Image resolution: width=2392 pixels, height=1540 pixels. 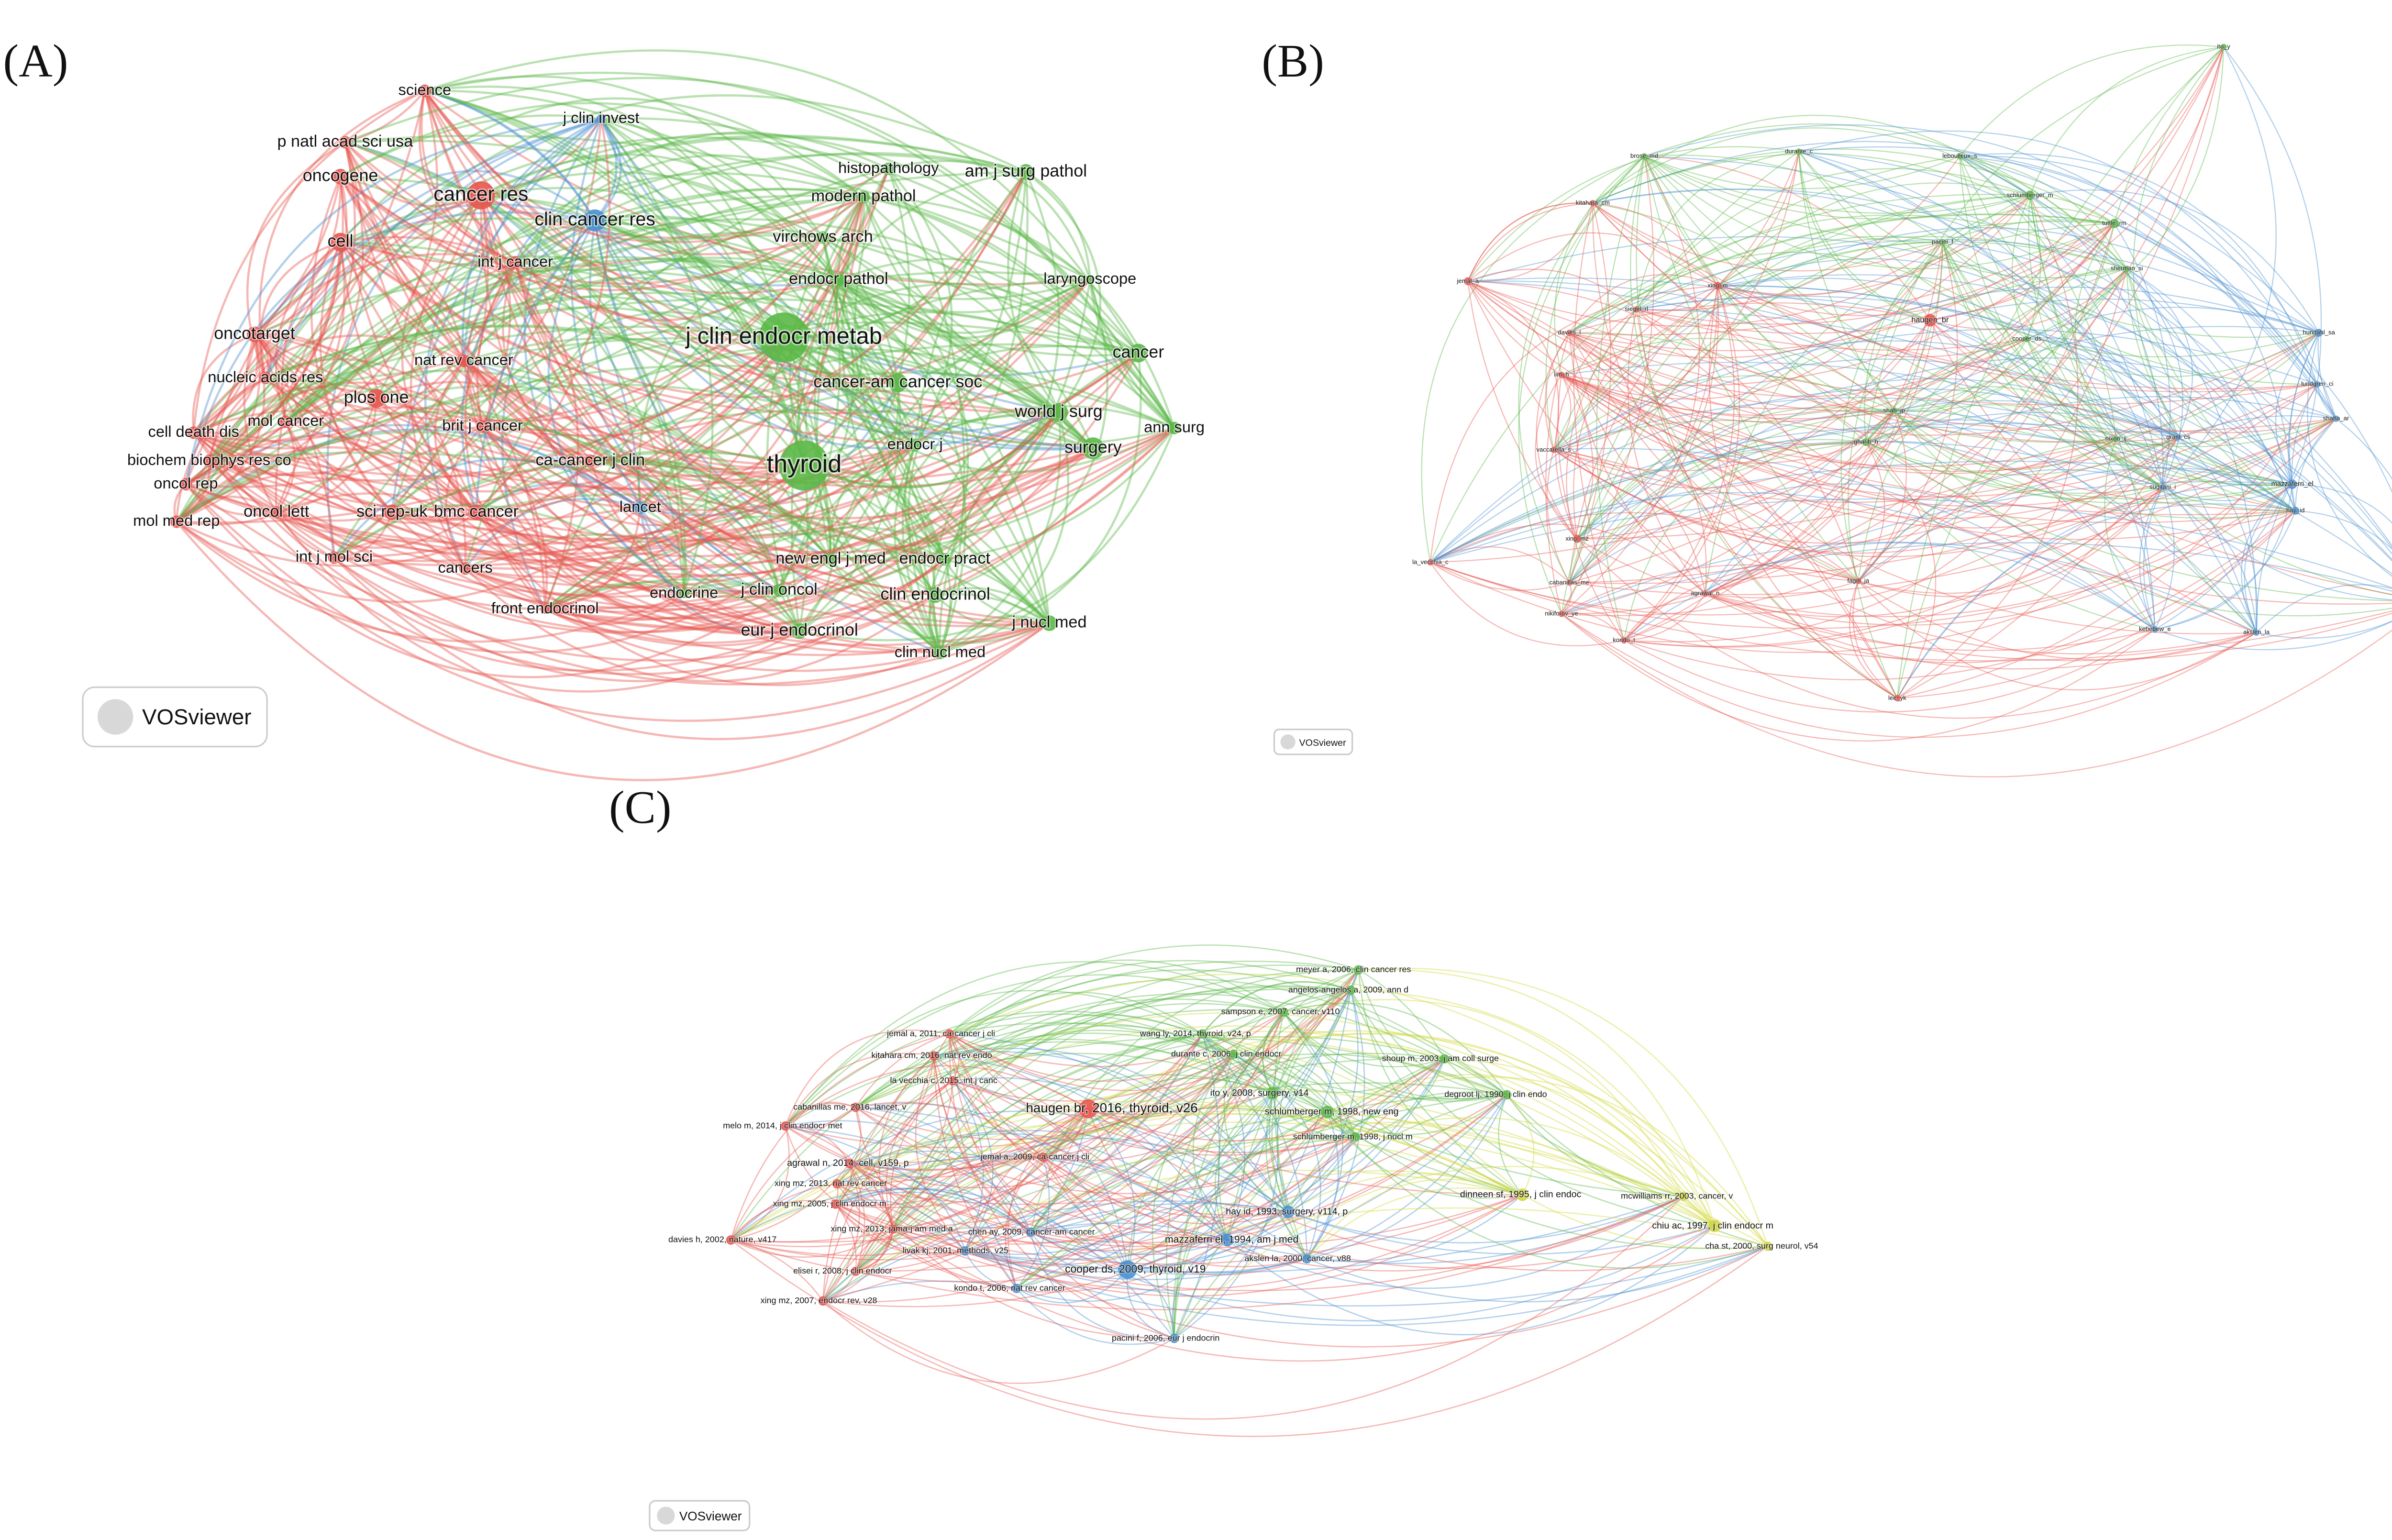 What do you see at coordinates (1093, 447) in the screenshot?
I see `node-label: surgery` at bounding box center [1093, 447].